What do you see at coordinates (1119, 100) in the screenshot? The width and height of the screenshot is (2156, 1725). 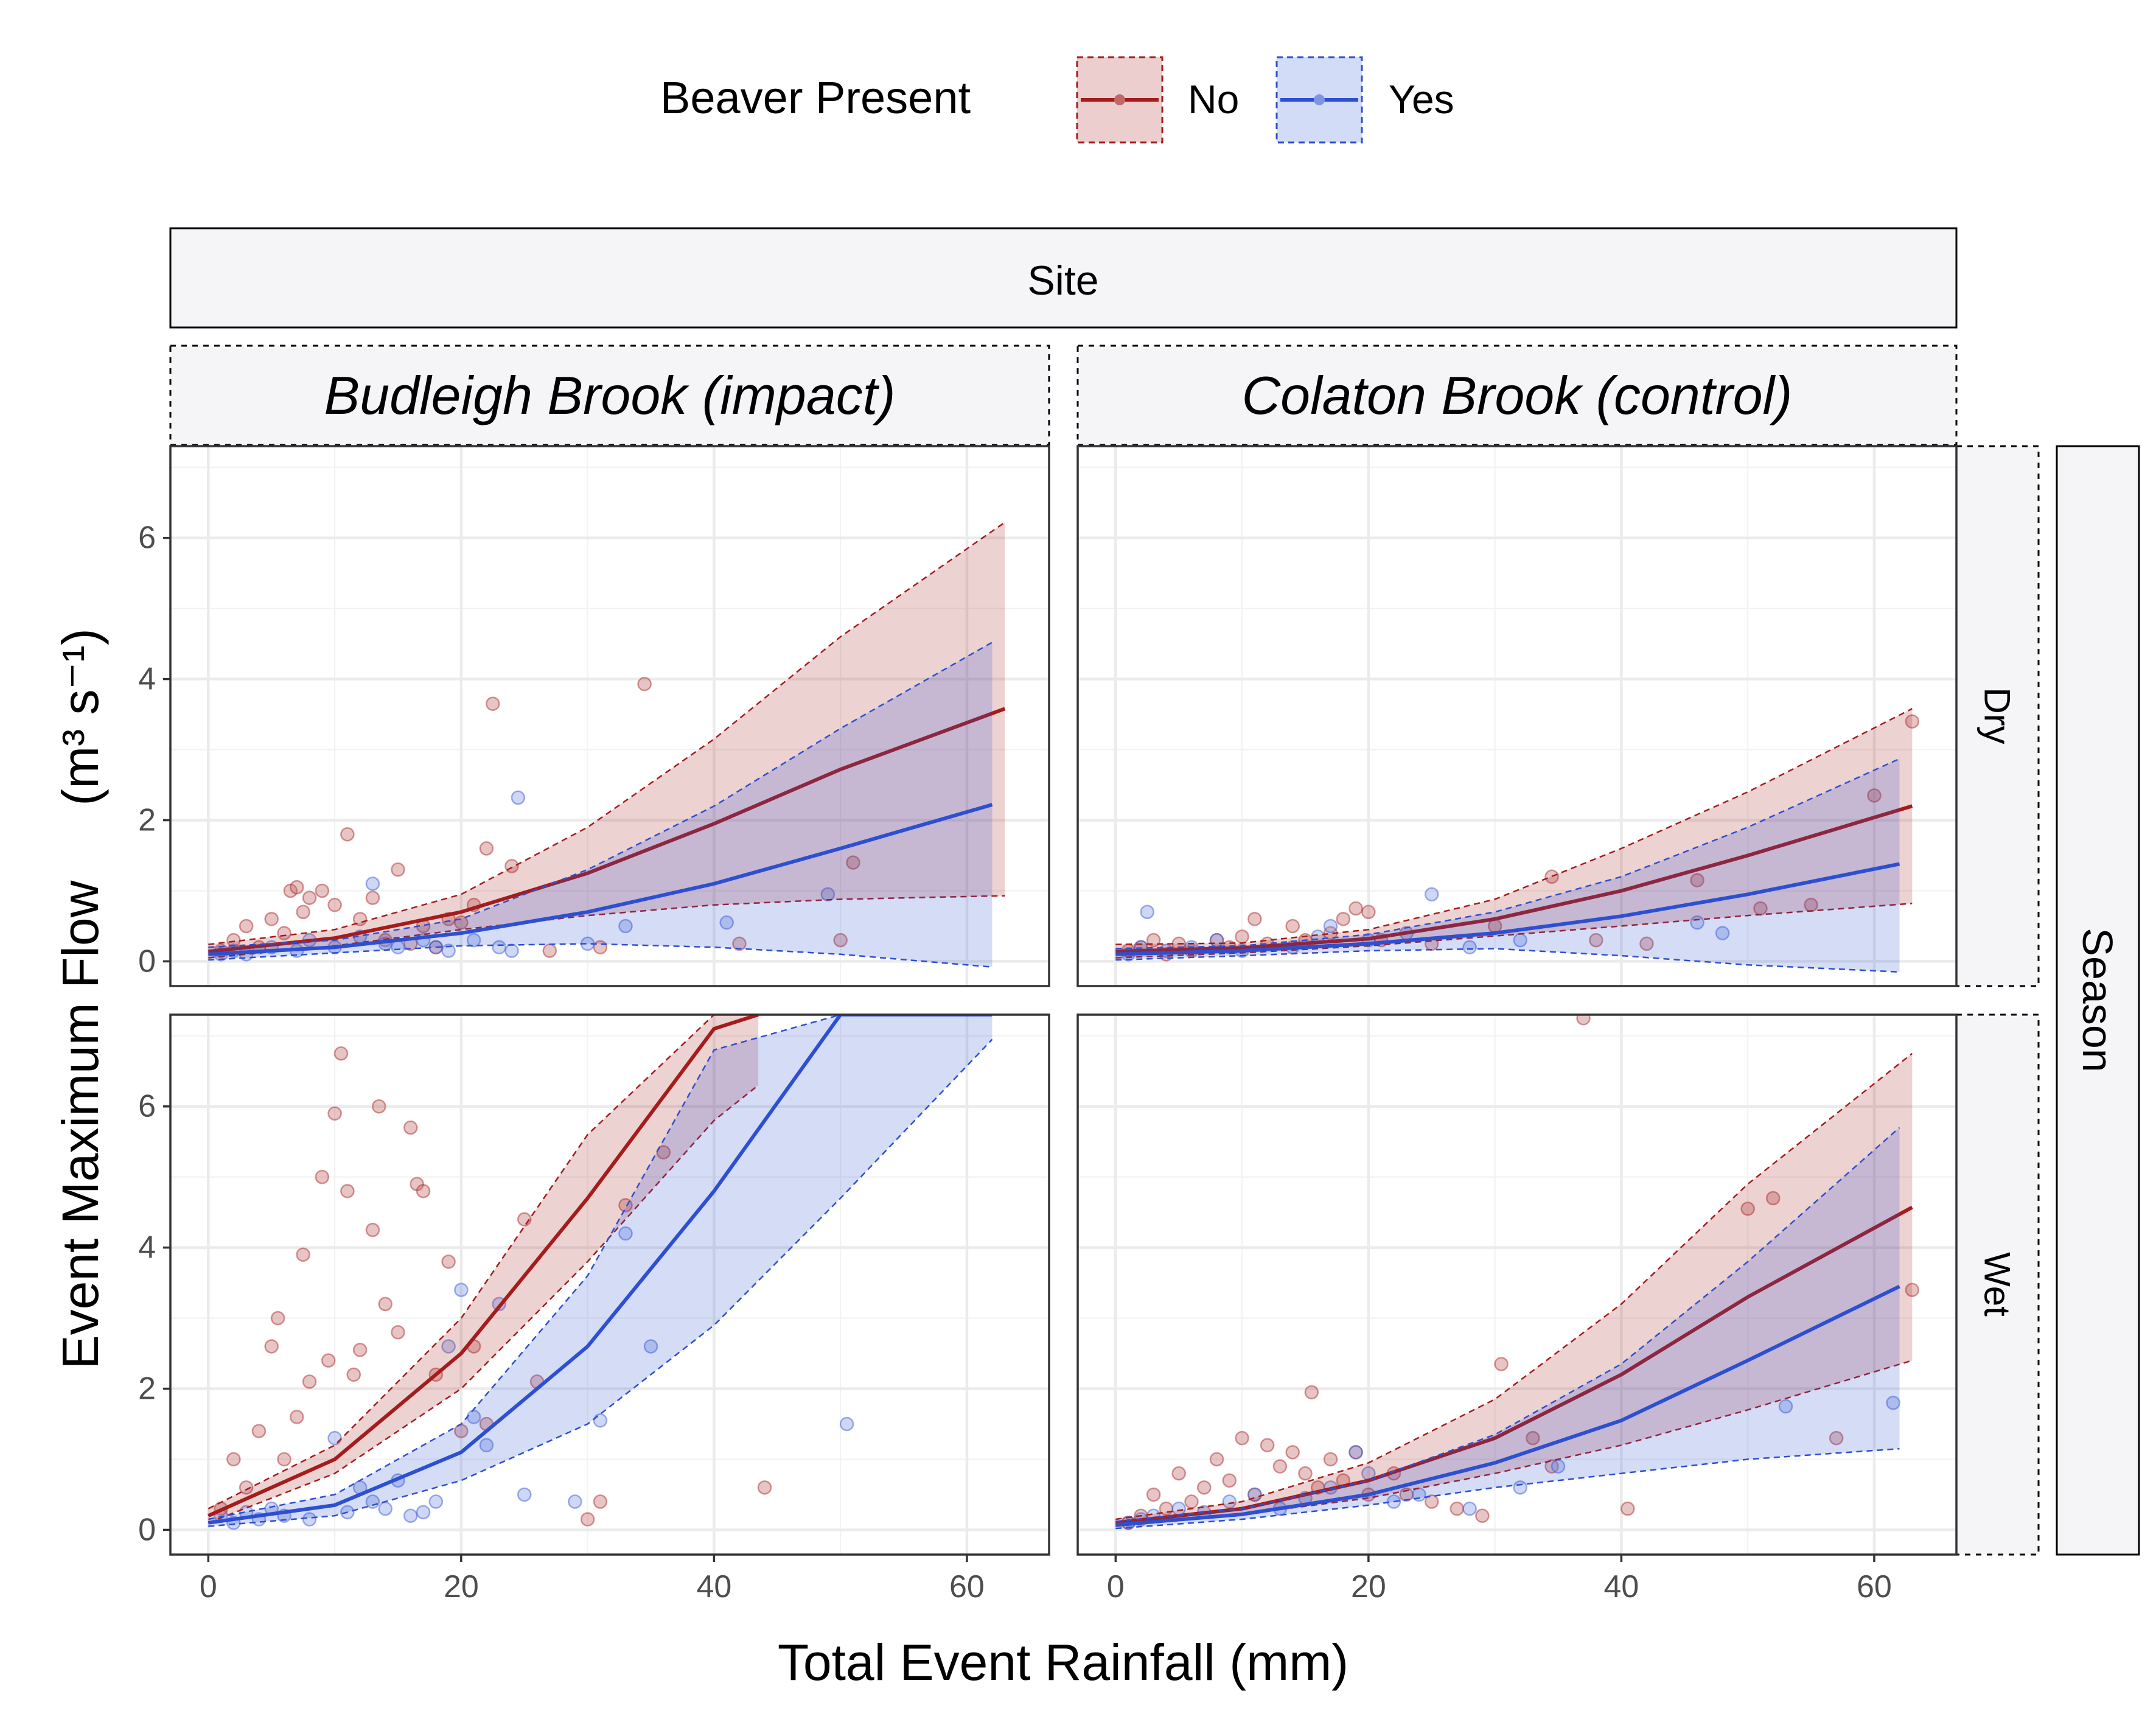 I see `legend-key-no` at bounding box center [1119, 100].